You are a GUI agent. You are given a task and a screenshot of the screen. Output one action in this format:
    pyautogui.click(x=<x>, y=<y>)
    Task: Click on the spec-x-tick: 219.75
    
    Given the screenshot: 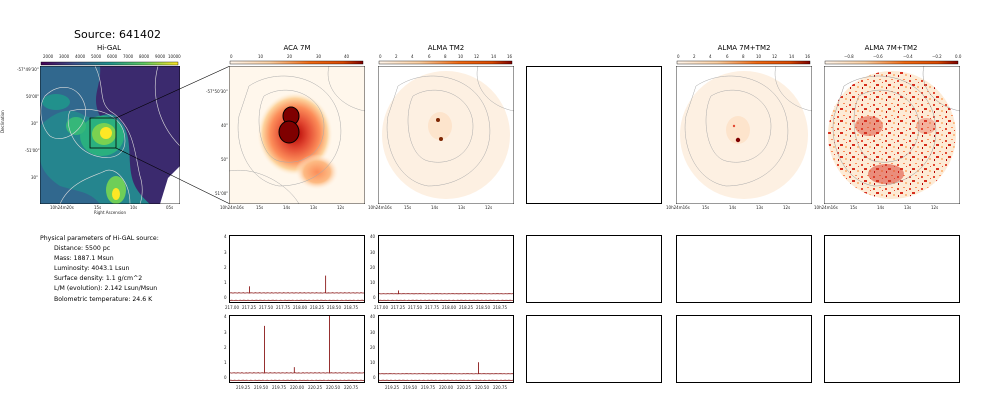 What is the action you would take?
    pyautogui.click(x=279, y=387)
    